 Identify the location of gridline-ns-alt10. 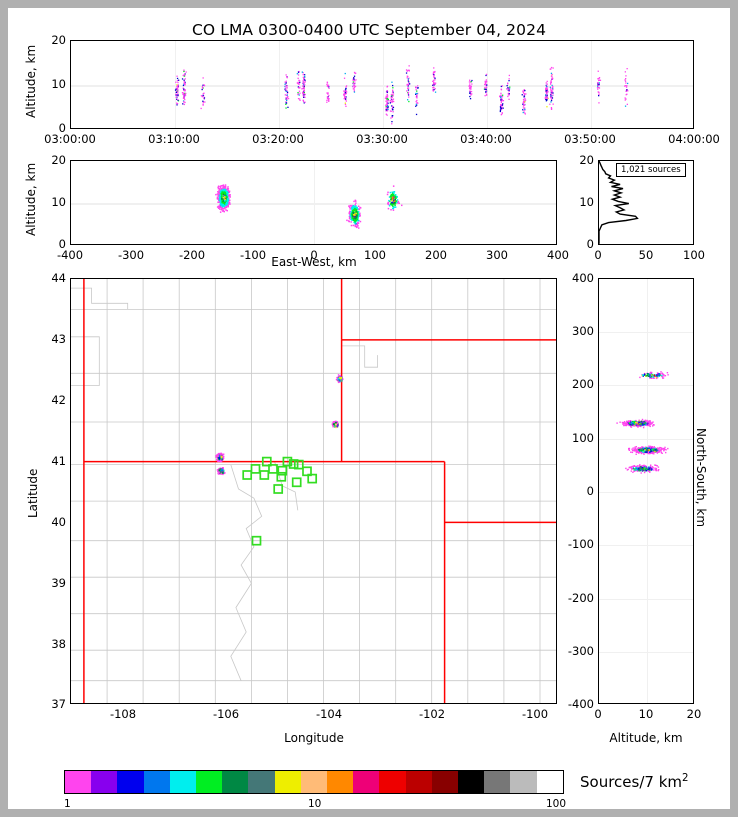
(648, 491).